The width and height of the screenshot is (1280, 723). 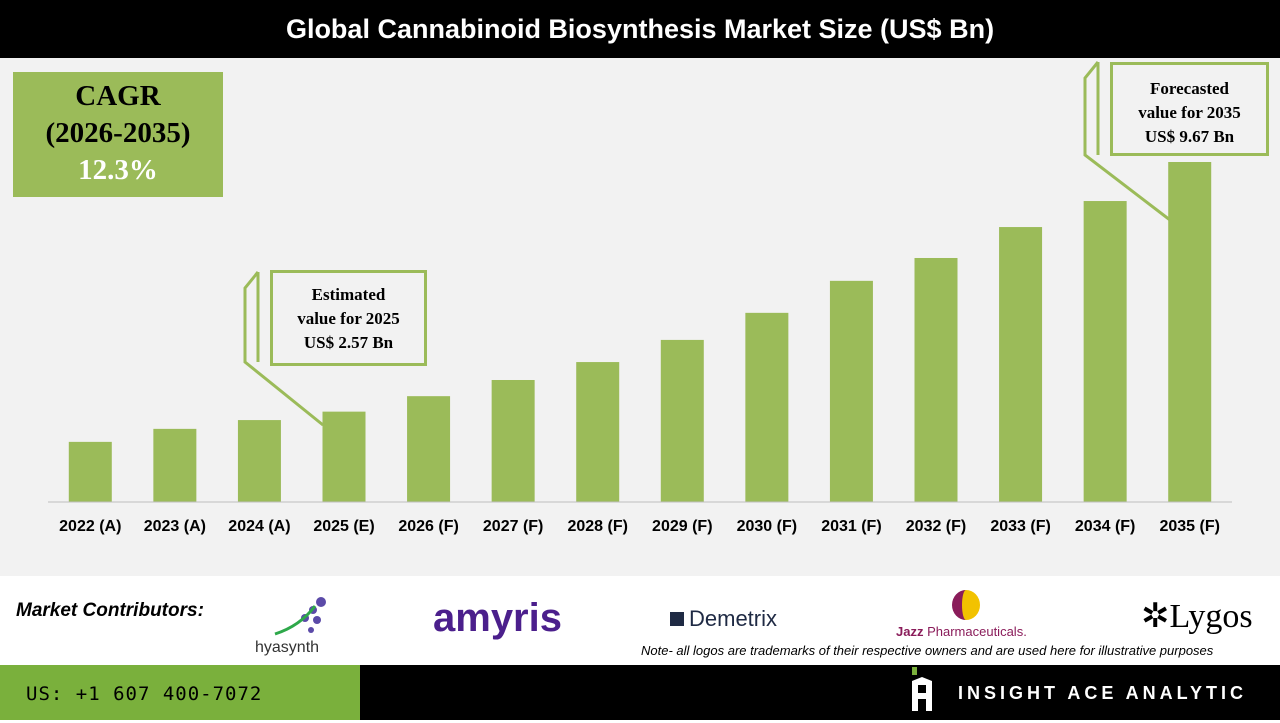 I want to click on callout-value: US$ 2.57 Bn, so click(x=348, y=342).